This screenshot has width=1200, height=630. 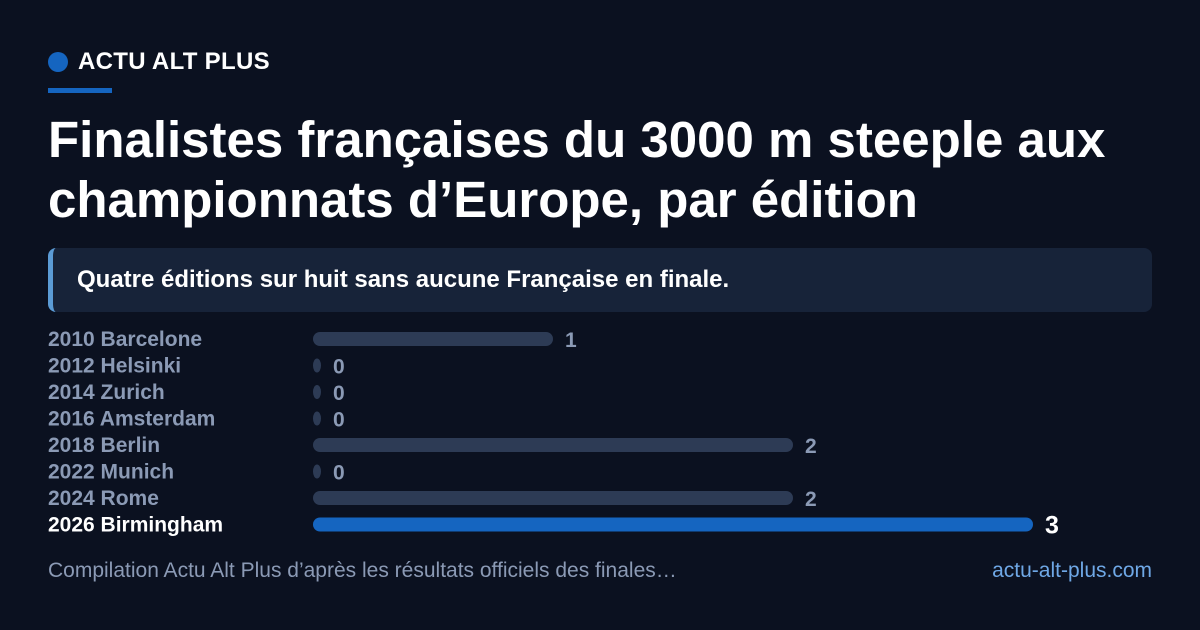 I want to click on category-label: 2024 Rome, so click(x=103, y=498).